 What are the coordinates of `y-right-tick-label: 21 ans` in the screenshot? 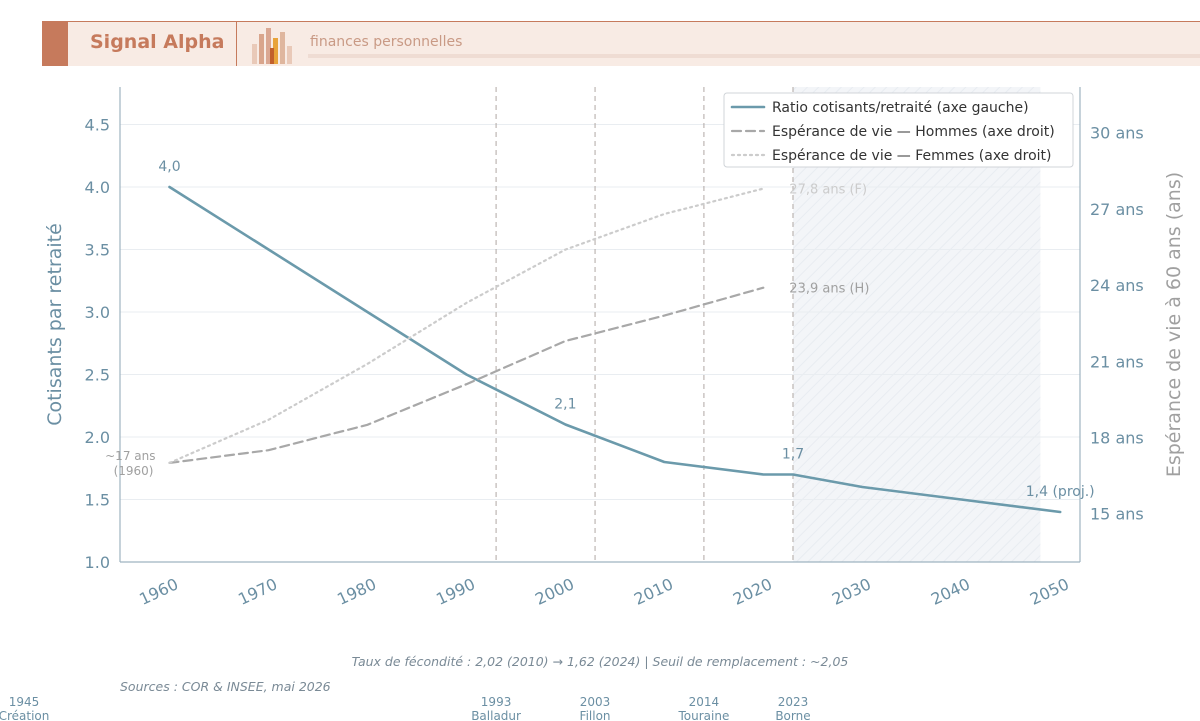 It's located at (1117, 361).